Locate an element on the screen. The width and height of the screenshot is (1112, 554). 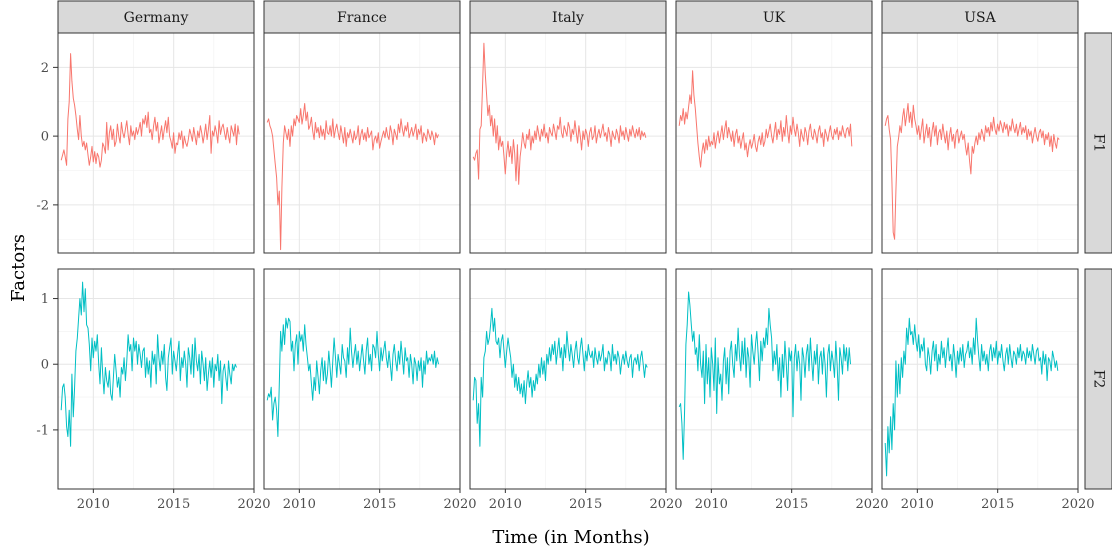
facet-strip-usa is located at coordinates (980, 17).